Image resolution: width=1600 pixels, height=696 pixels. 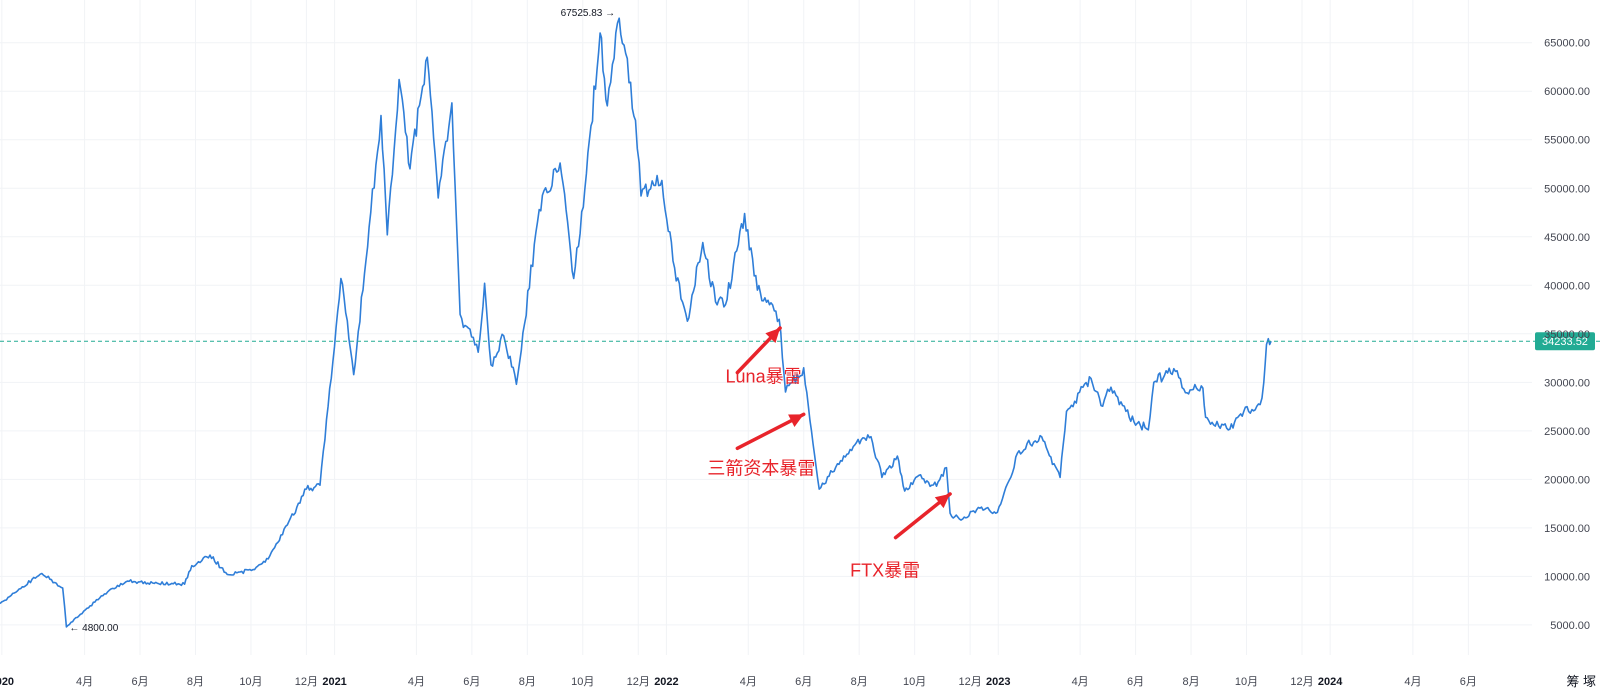 I want to click on current-price-tag, so click(x=1565, y=341).